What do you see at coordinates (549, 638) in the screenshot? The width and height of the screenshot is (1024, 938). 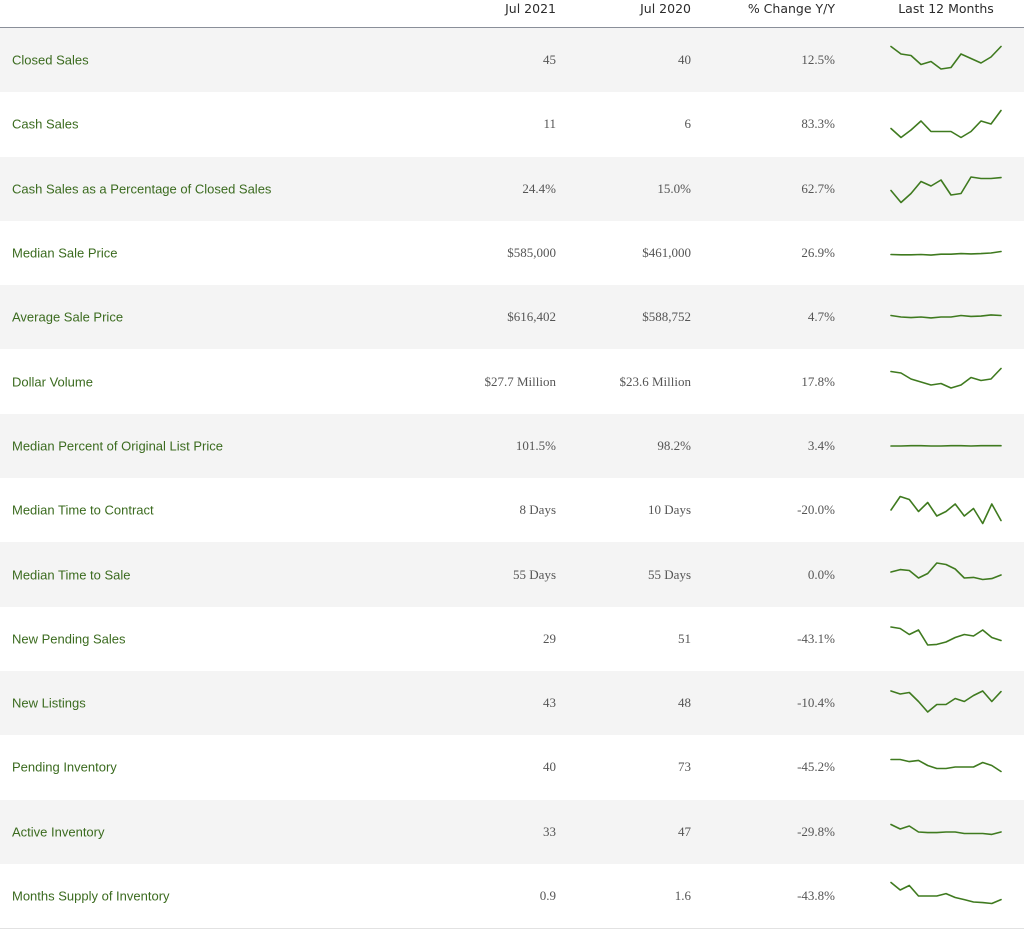 I see `value-jul-2021: 29` at bounding box center [549, 638].